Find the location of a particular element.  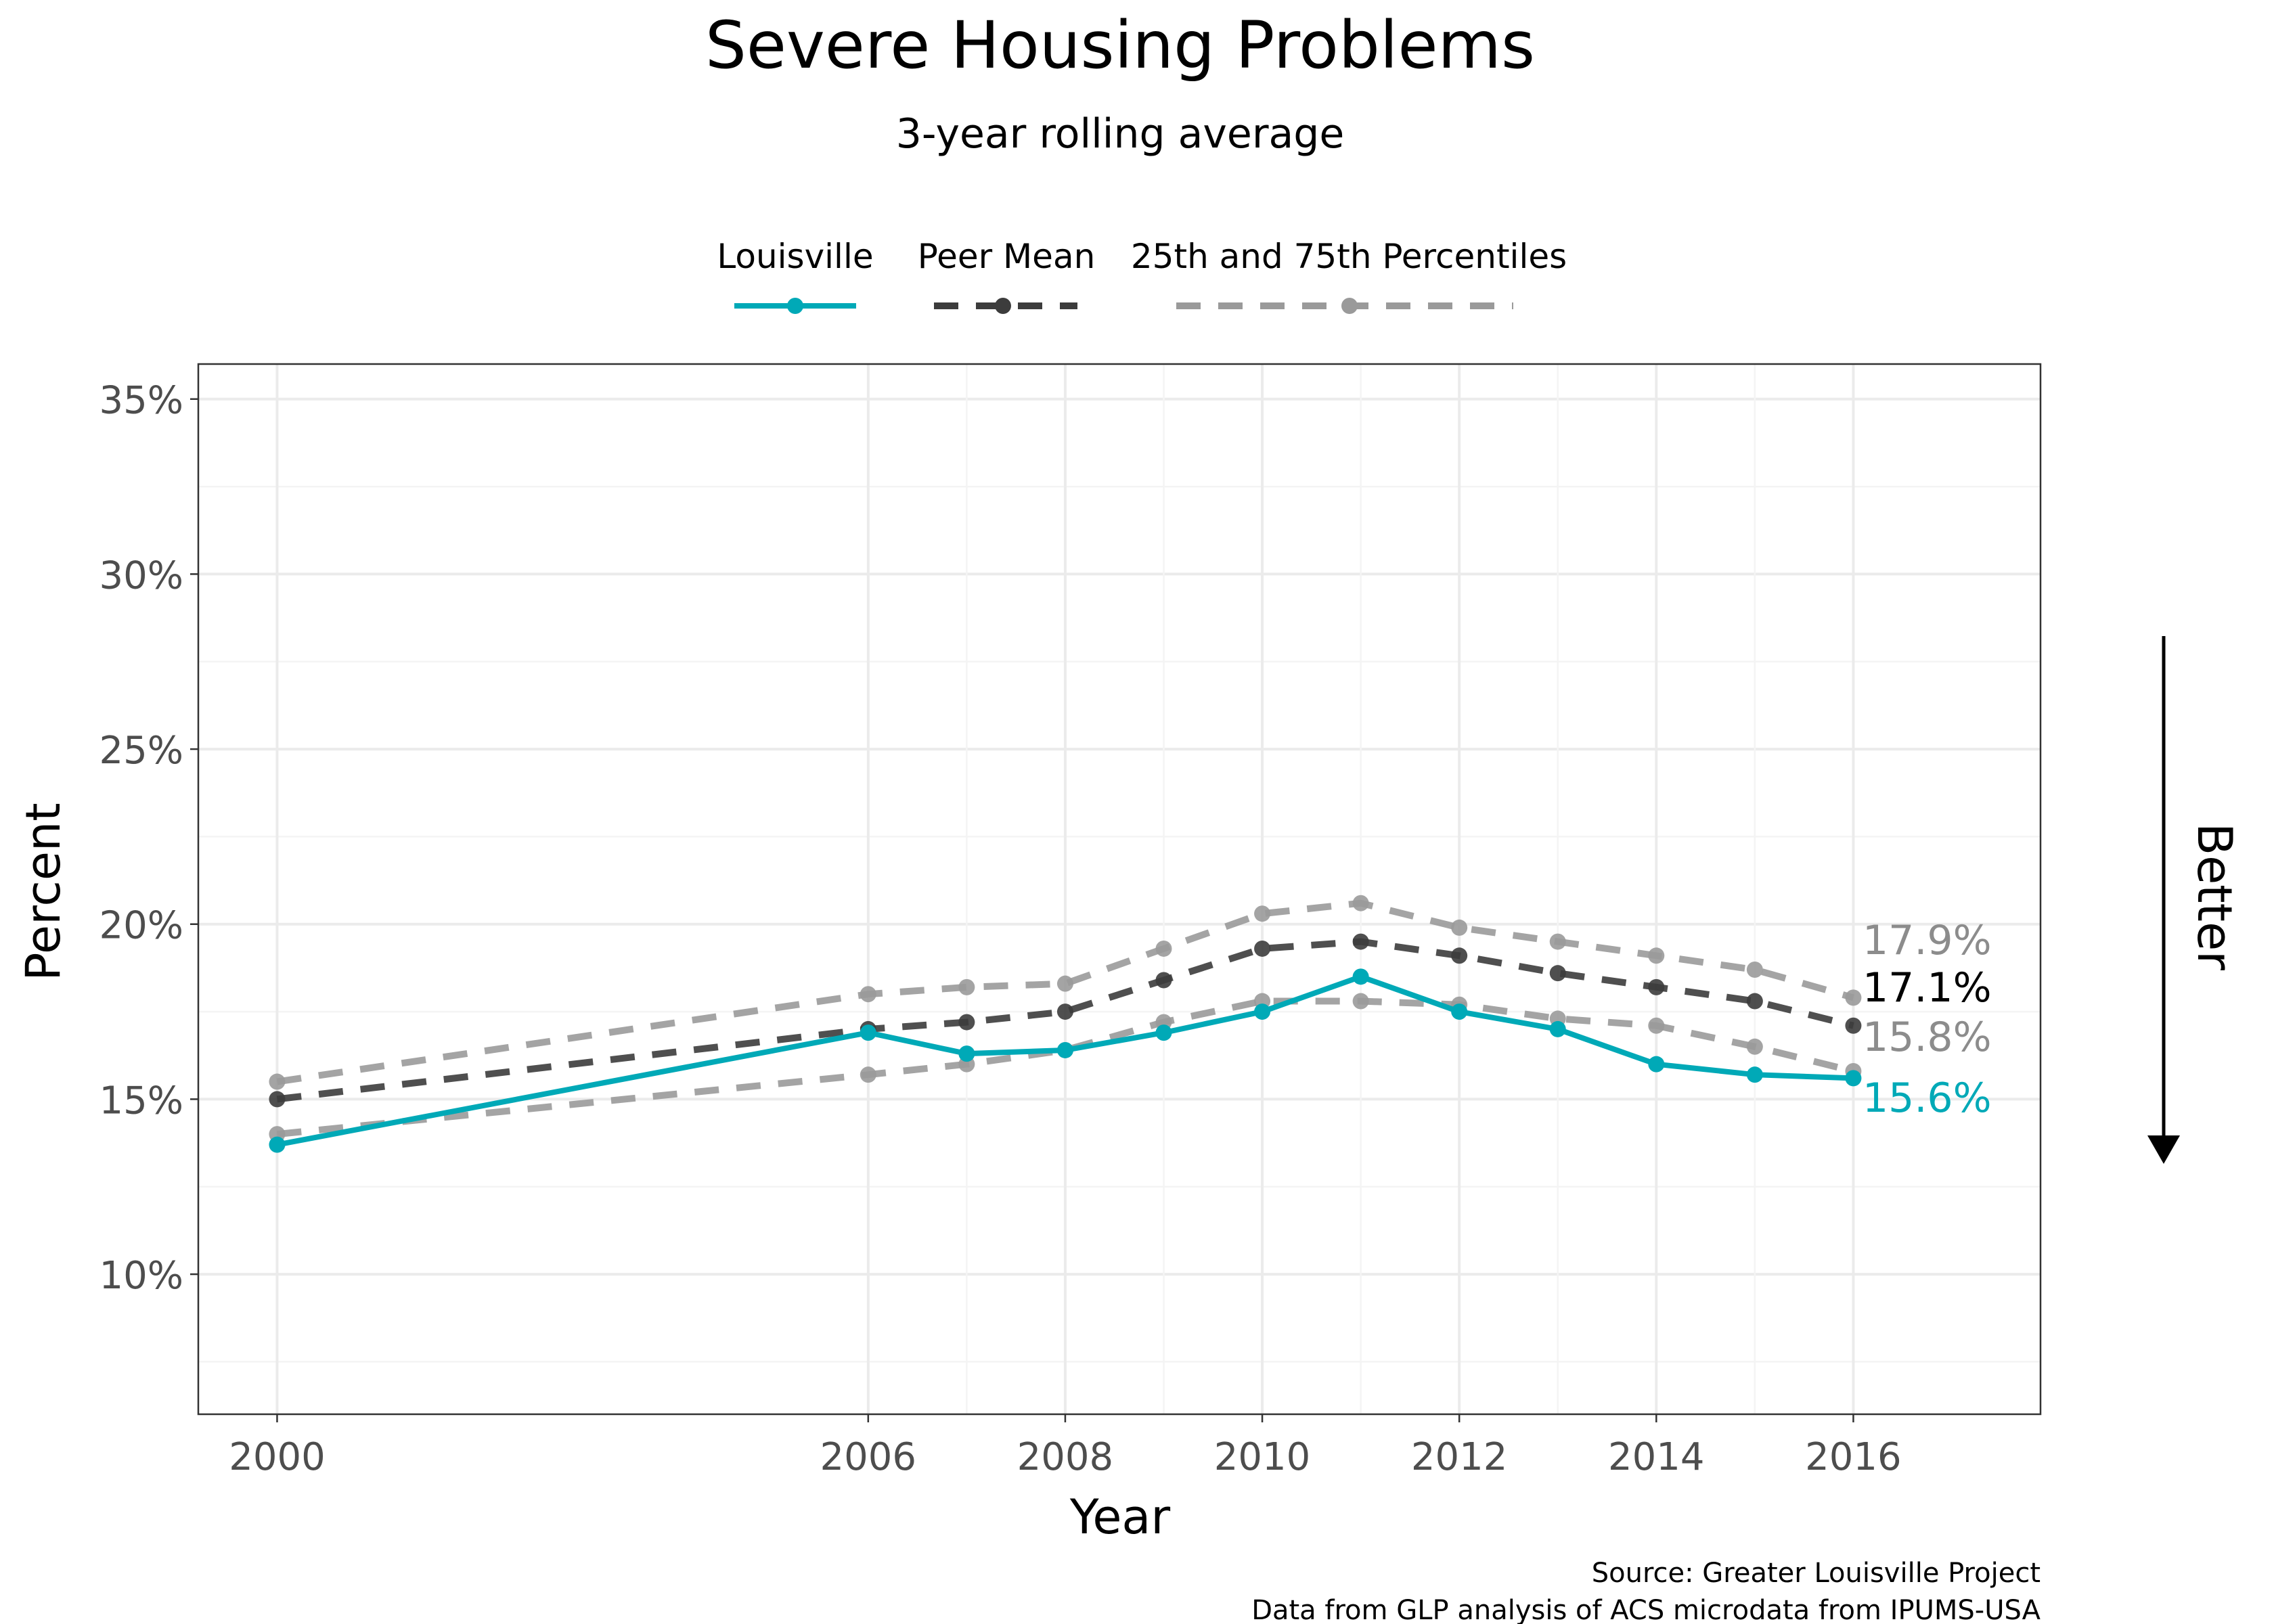

caption-source: Source: Greater Louisville Project is located at coordinates (1817, 1573).